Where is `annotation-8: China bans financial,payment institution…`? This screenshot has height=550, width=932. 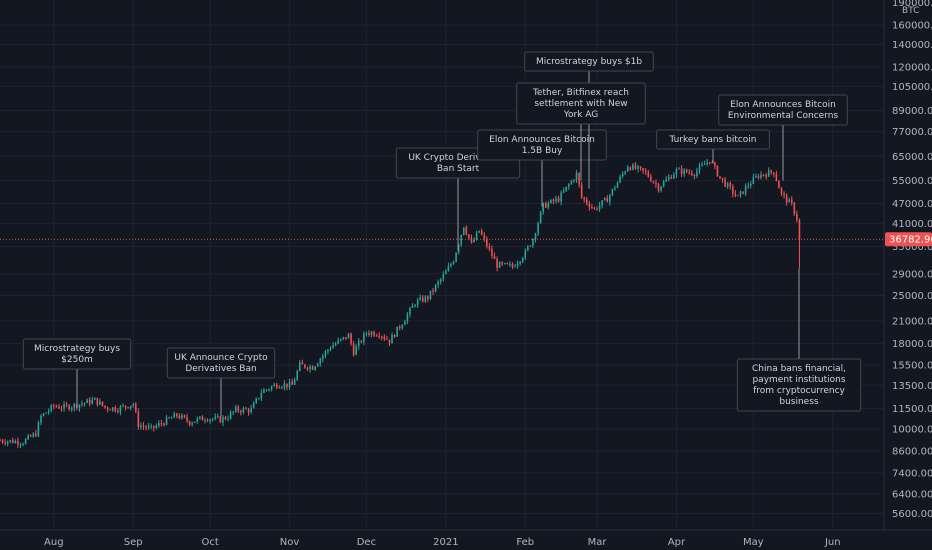
annotation-8: China bans financial,payment institution… is located at coordinates (799, 340).